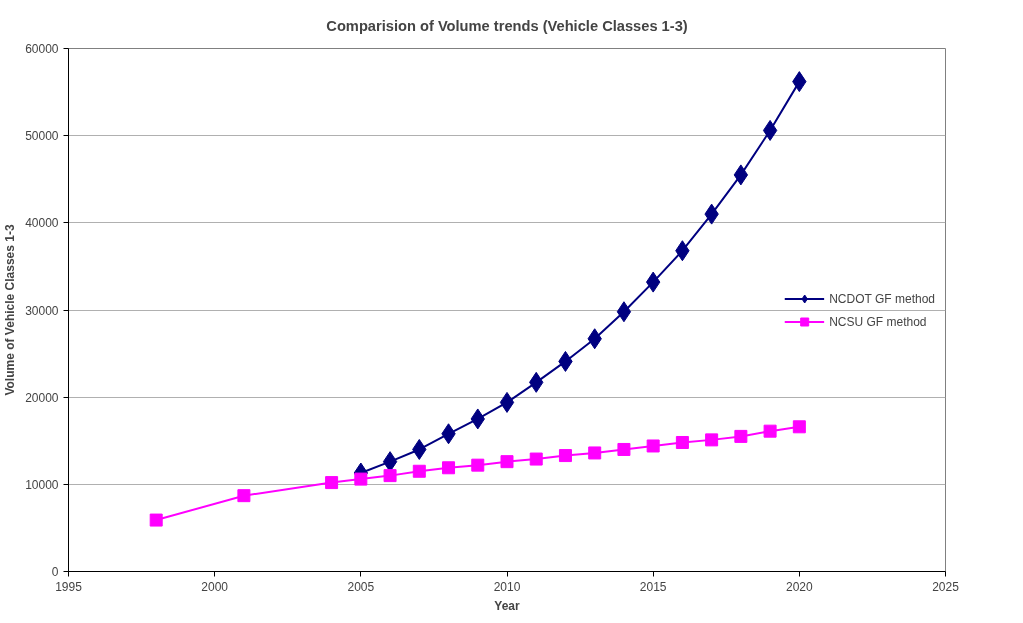 The image size is (1023, 623). Describe the element at coordinates (42, 397) in the screenshot. I see `y-tick-label: 20000` at that location.